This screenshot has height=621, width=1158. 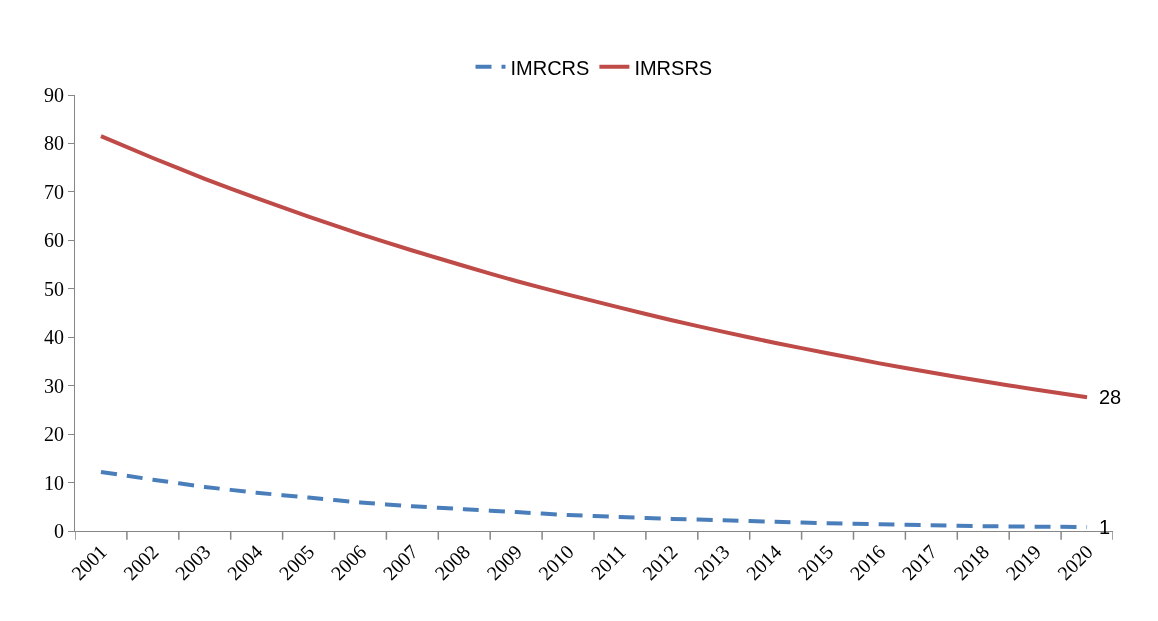 What do you see at coordinates (54, 434) in the screenshot?
I see `y-tick-label: 20` at bounding box center [54, 434].